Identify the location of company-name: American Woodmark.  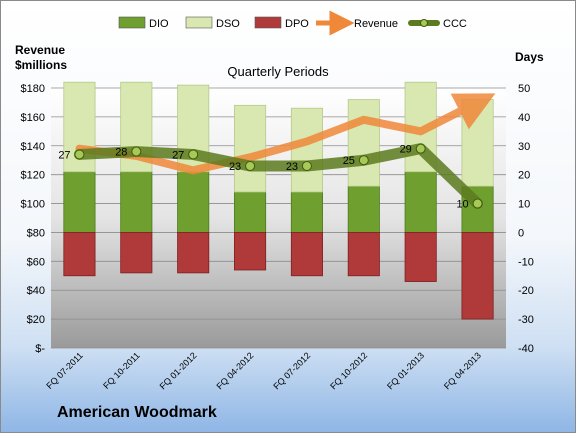
(137, 412).